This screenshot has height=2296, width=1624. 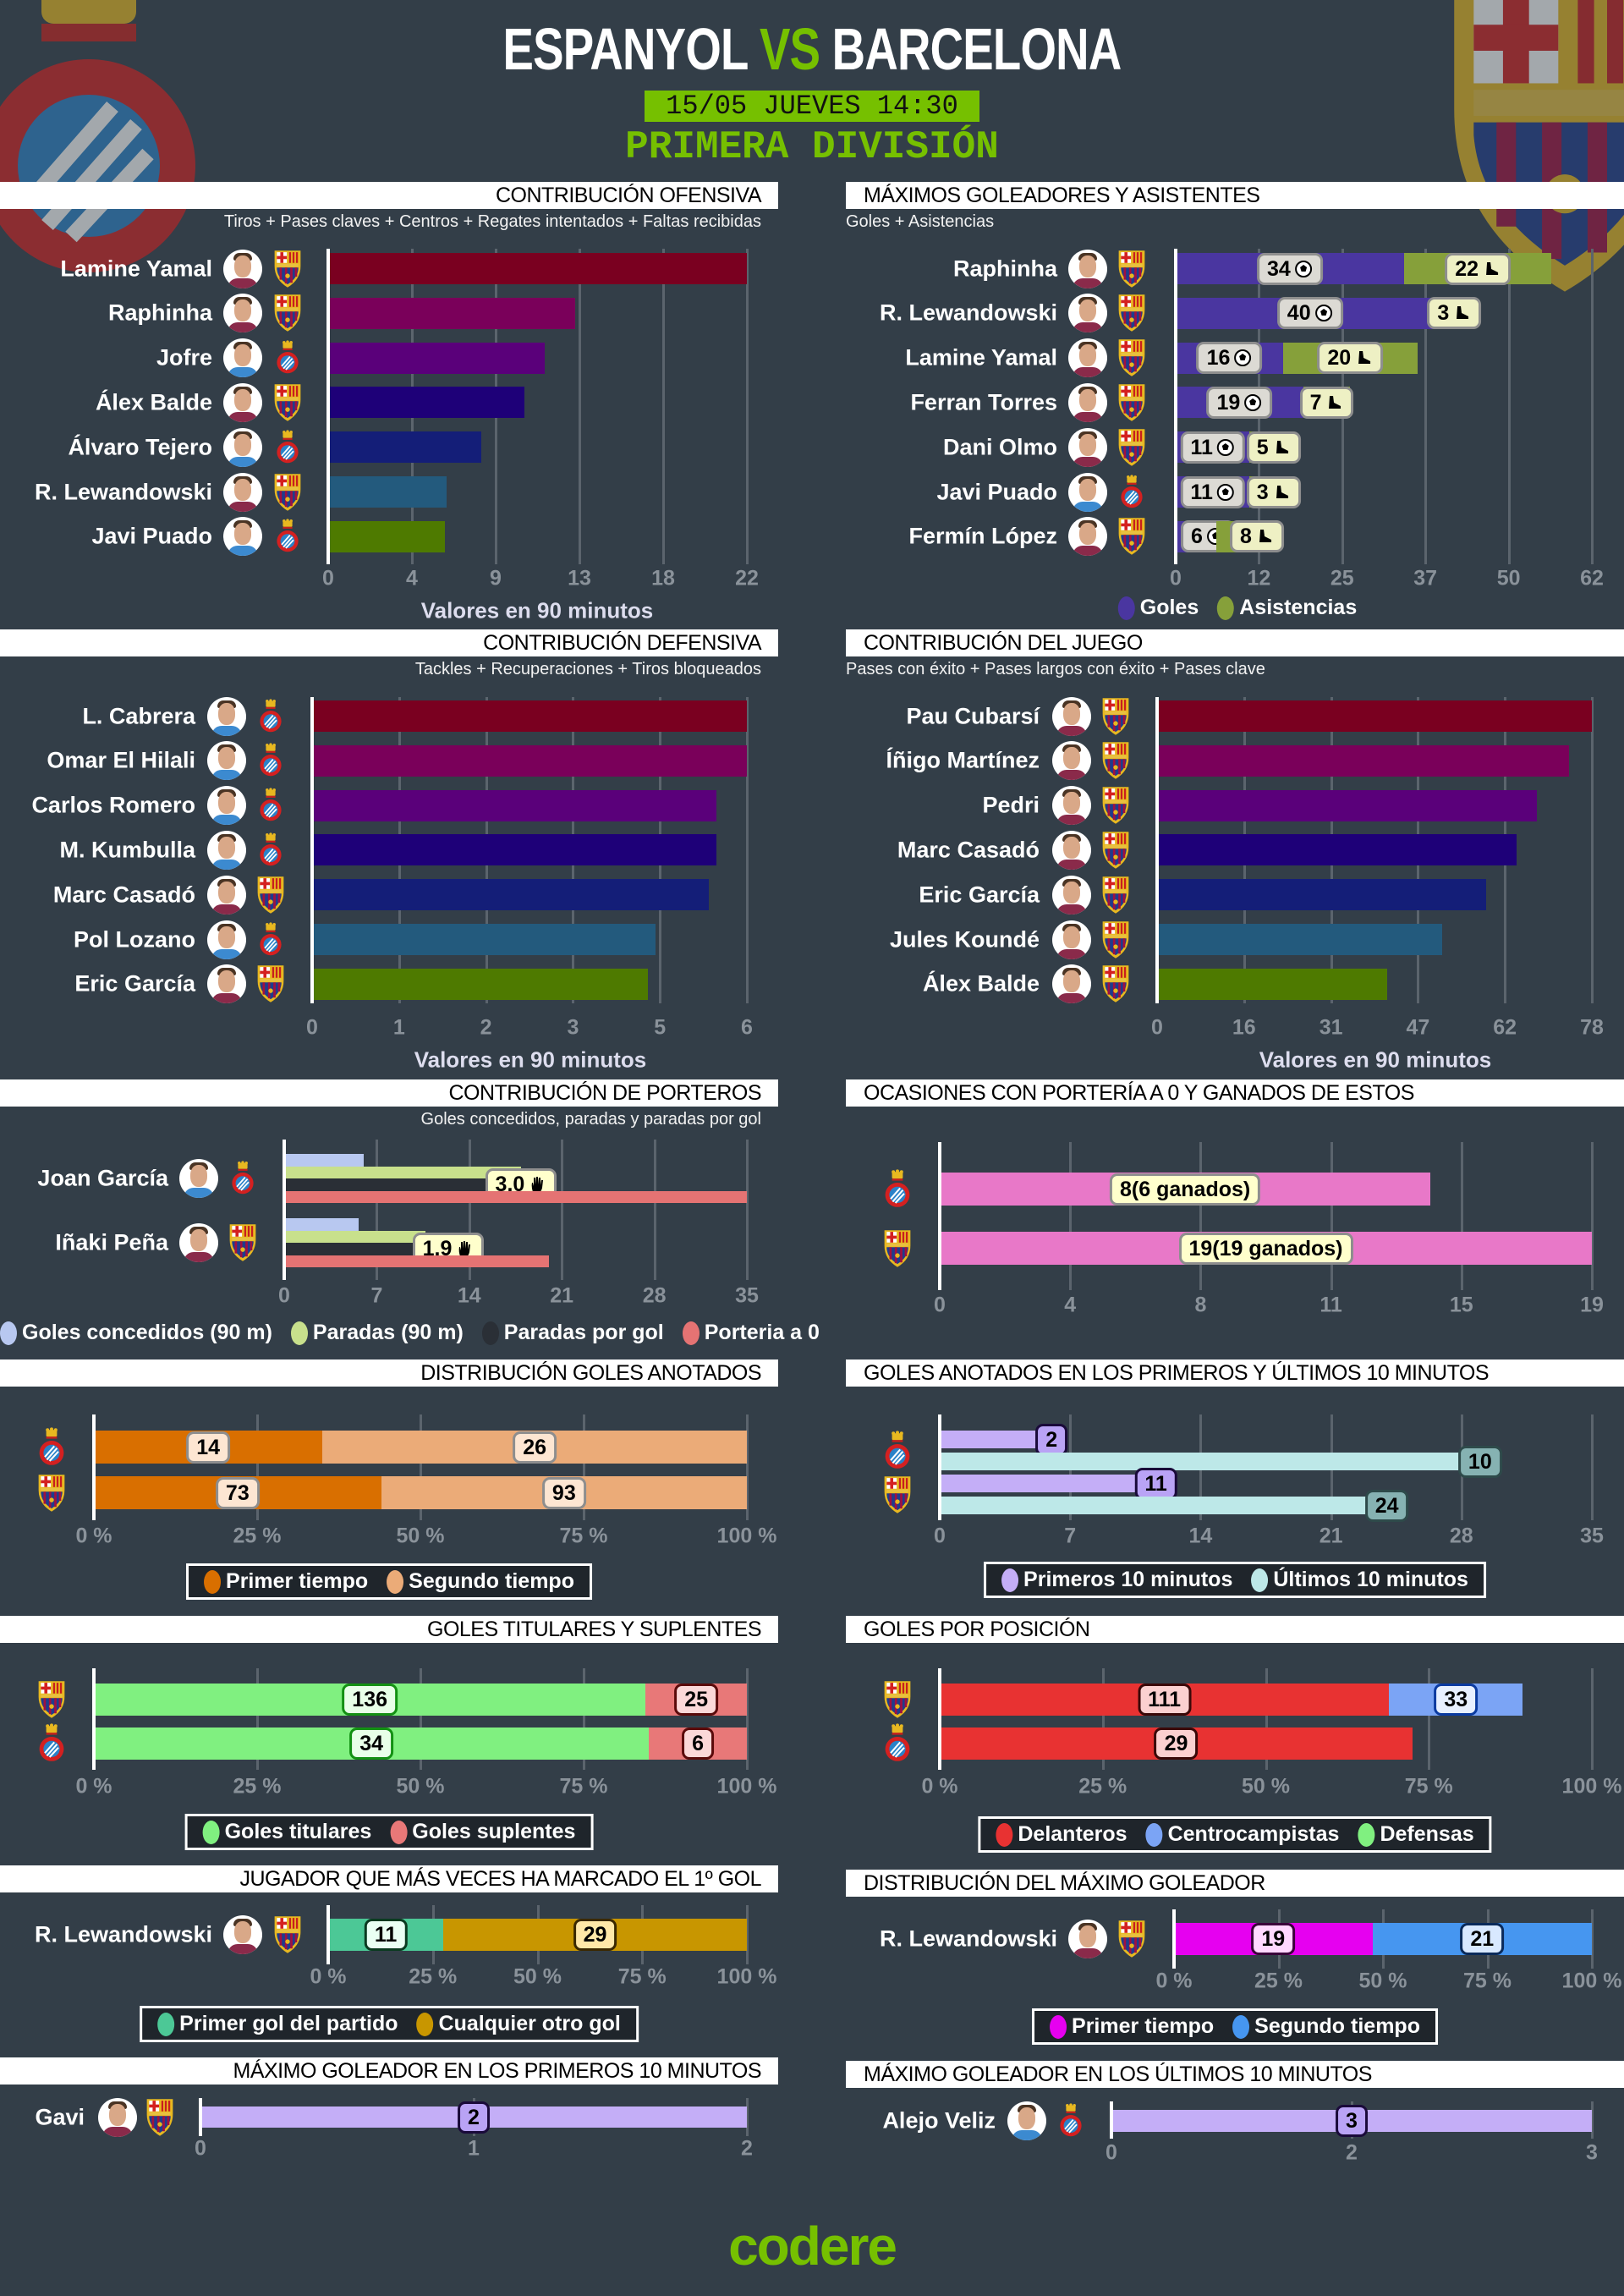 What do you see at coordinates (494, 1831) in the screenshot?
I see `legend-label: Goles suplentes` at bounding box center [494, 1831].